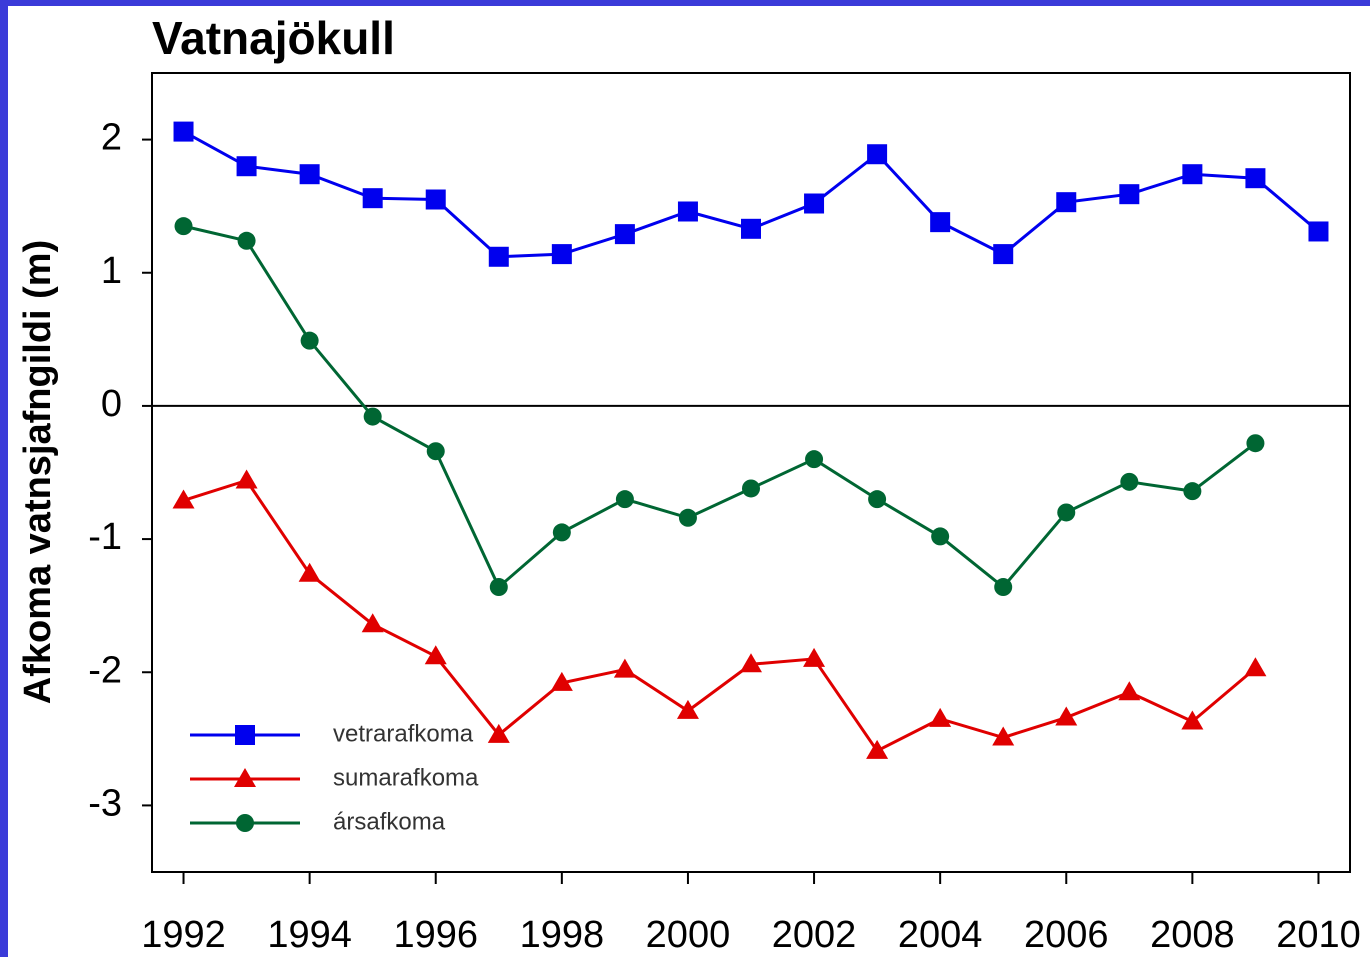 The height and width of the screenshot is (957, 1370). What do you see at coordinates (1066, 935) in the screenshot?
I see `x-tick-label: 2006` at bounding box center [1066, 935].